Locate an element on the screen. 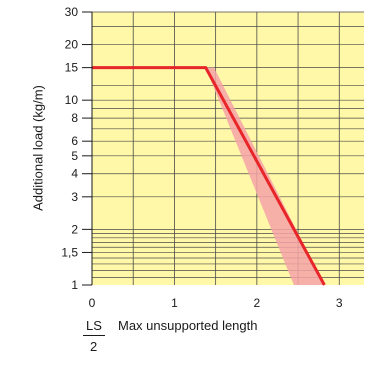 The height and width of the screenshot is (366, 369). y-tick-label: 4 is located at coordinates (74, 174).